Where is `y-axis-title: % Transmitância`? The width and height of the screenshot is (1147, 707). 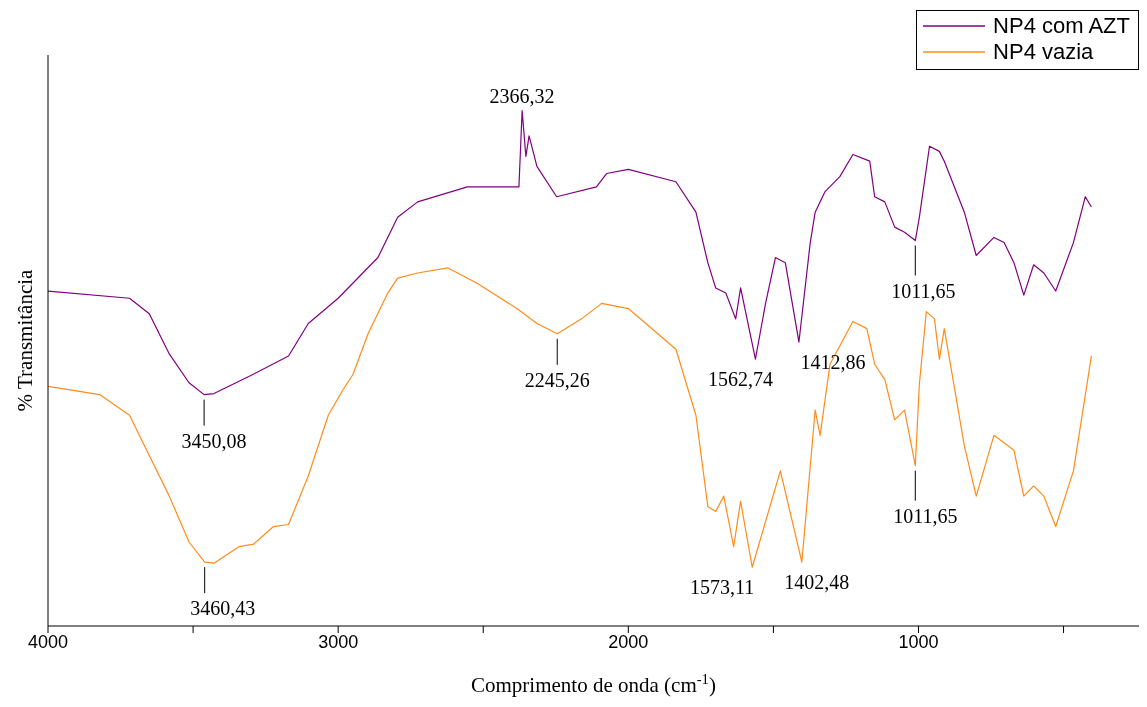
y-axis-title: % Transmitância is located at coordinates (25, 340).